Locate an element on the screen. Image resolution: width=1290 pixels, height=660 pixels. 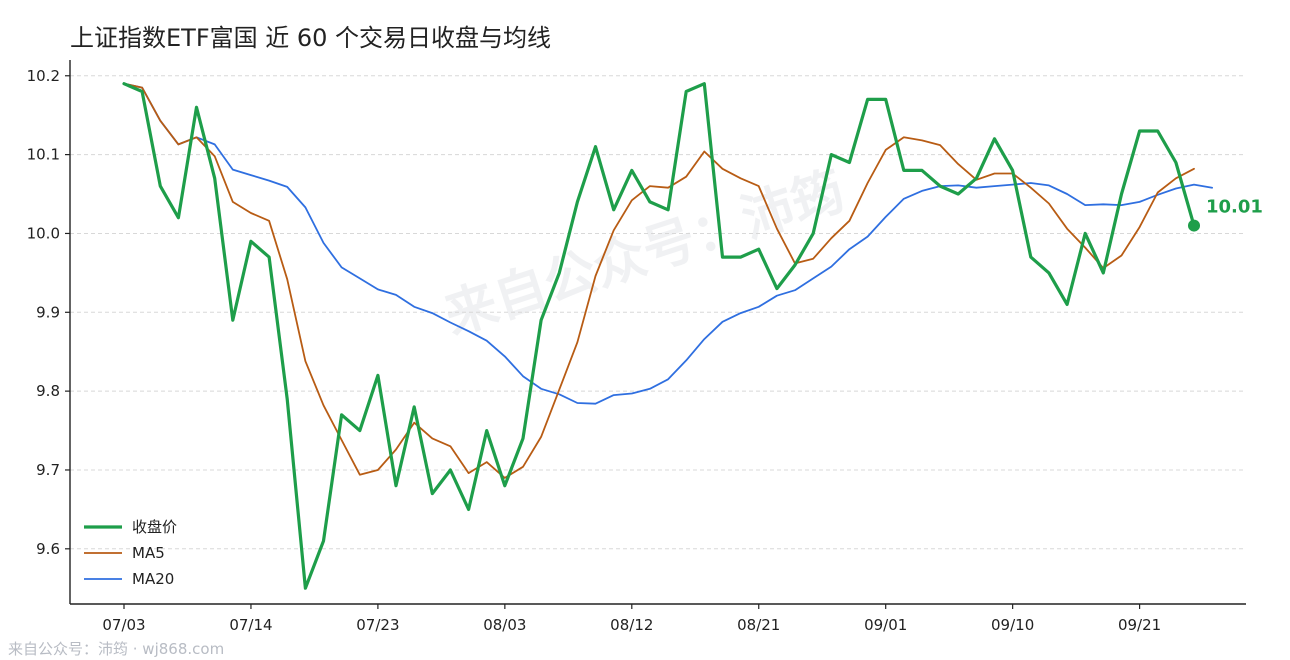
x-tick-label: 08/12 is located at coordinates (631, 625).